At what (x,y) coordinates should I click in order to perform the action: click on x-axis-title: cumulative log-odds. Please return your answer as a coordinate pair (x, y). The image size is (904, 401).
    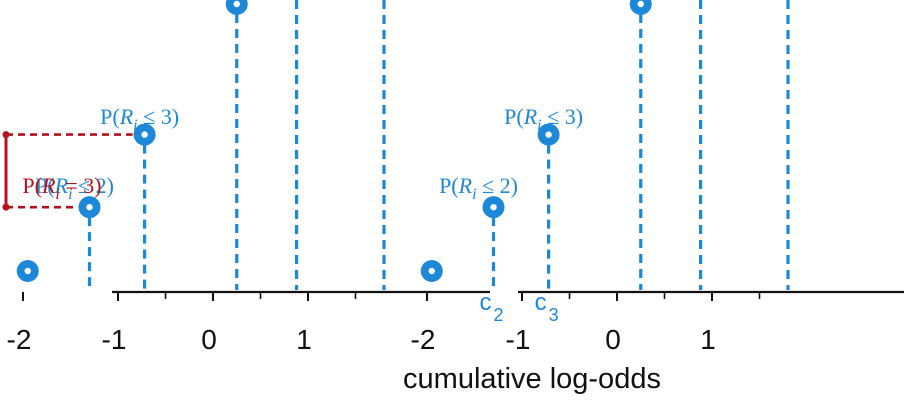
    Looking at the image, I should click on (532, 379).